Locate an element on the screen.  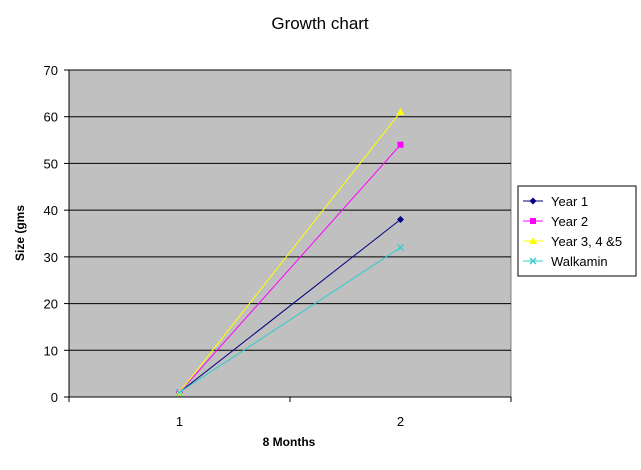
legend-label: Year 3, 4 &5 is located at coordinates (586, 241).